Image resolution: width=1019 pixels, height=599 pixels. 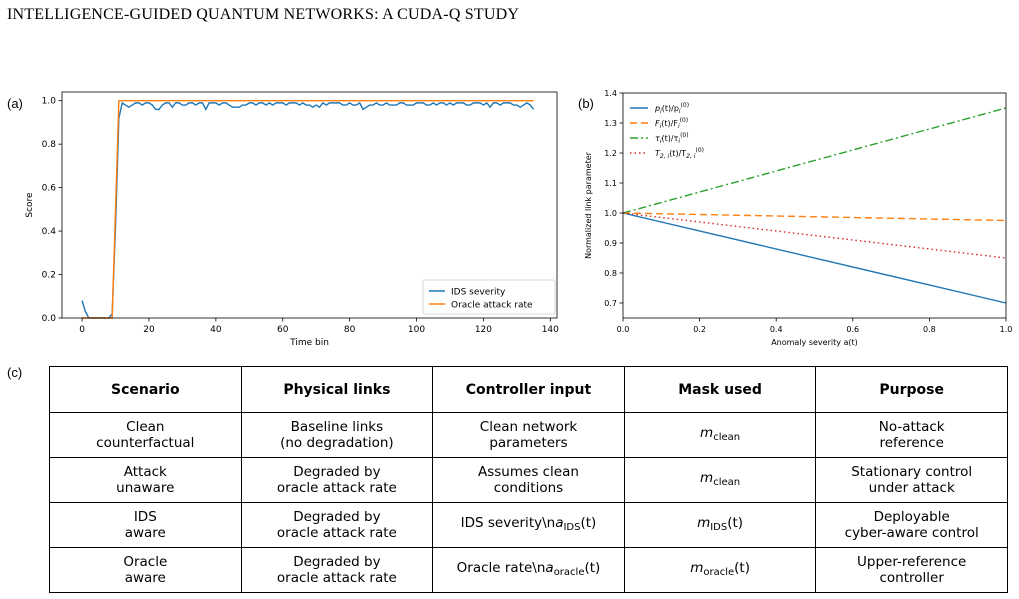 What do you see at coordinates (337, 389) in the screenshot?
I see `header-physical-links: Physical links` at bounding box center [337, 389].